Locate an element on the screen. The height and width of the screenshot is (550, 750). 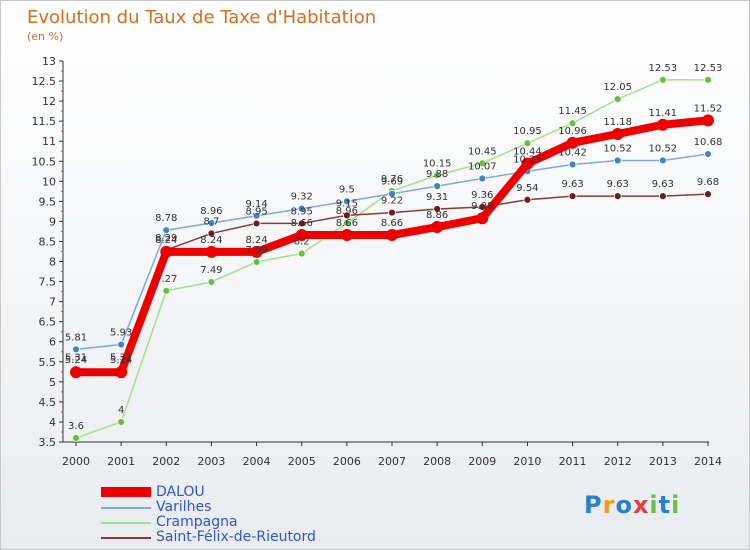
y-tick-label: 7.5 is located at coordinates (48, 282).